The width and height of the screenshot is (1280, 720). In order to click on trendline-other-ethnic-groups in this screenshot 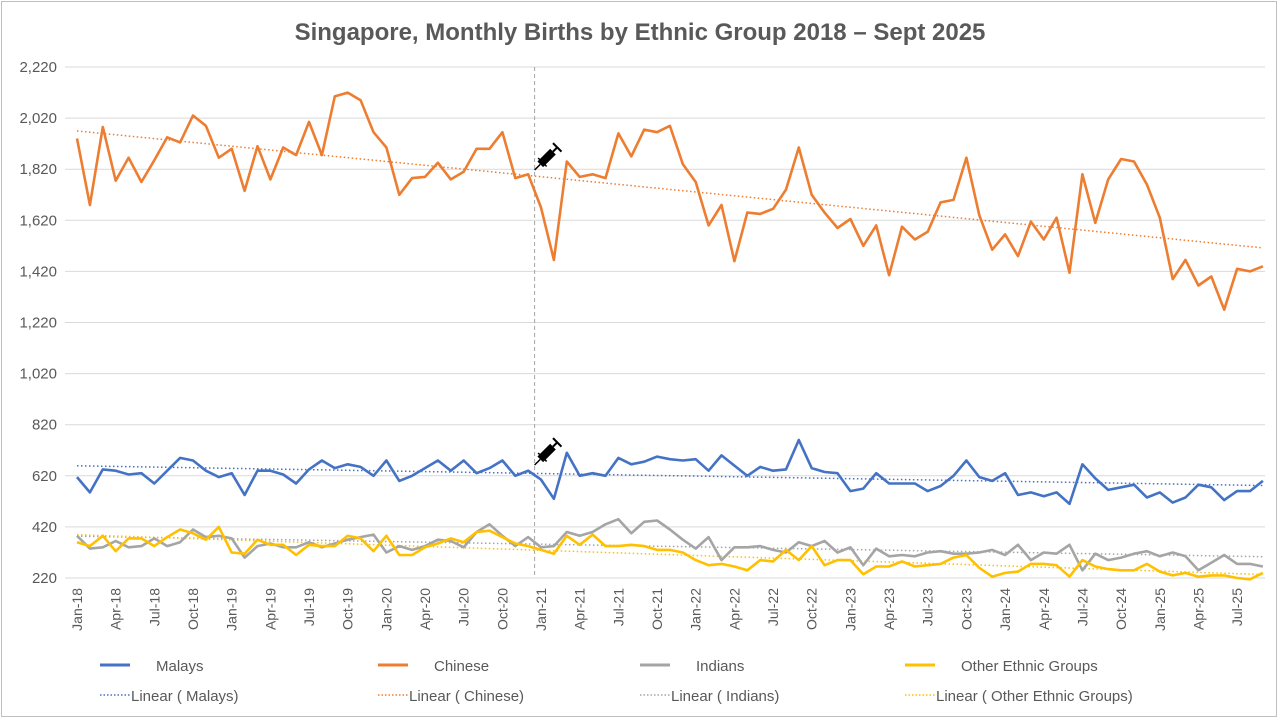, I will do `click(669, 554)`.